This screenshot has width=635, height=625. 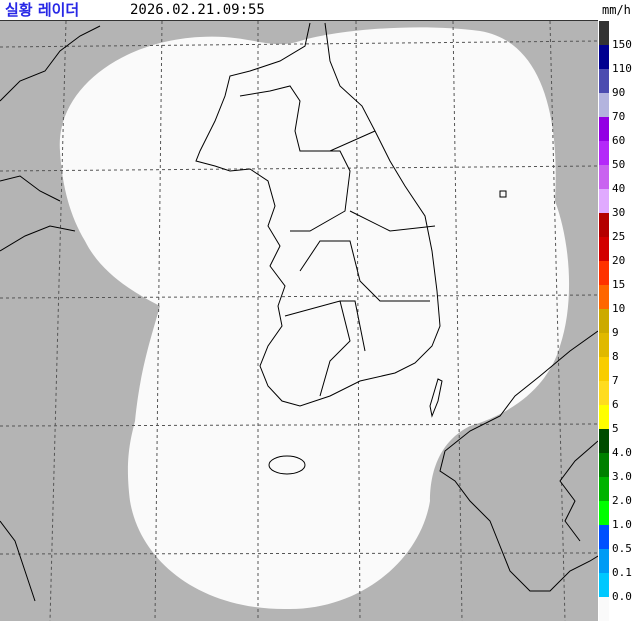 What do you see at coordinates (622, 596) in the screenshot?
I see `legend-label: 0.0` at bounding box center [622, 596].